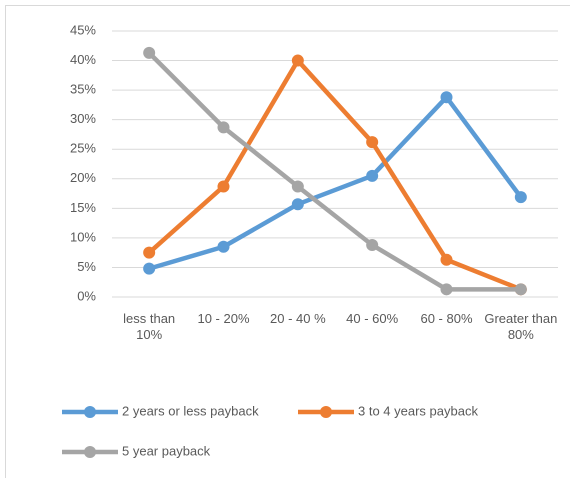  What do you see at coordinates (83, 29) in the screenshot?
I see `y-tick-label: 45%` at bounding box center [83, 29].